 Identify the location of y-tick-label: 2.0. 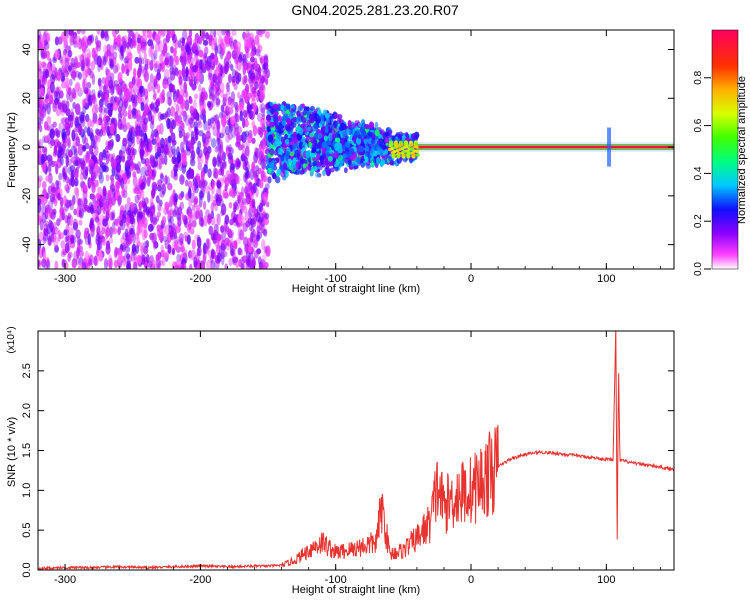
(27, 410).